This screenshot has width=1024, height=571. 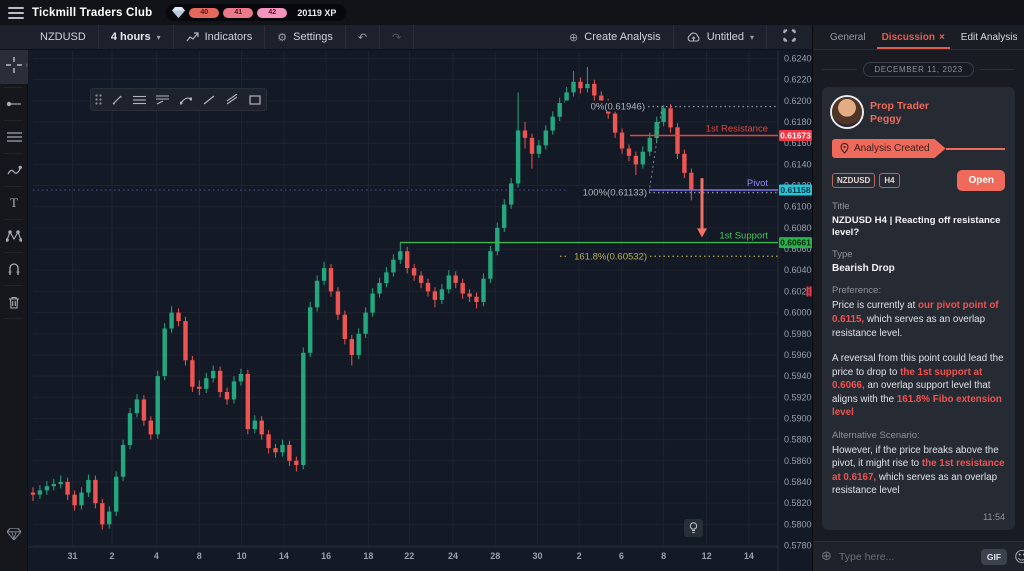 I want to click on fib-extension-icon, so click(x=162, y=99).